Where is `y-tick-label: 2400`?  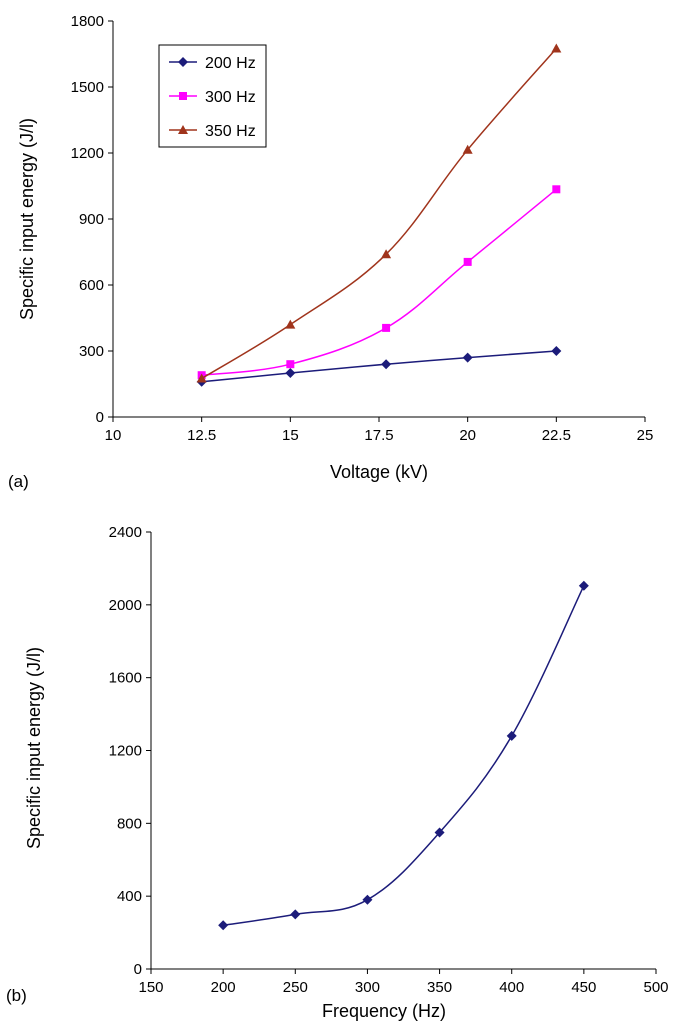
y-tick-label: 2400 is located at coordinates (125, 532).